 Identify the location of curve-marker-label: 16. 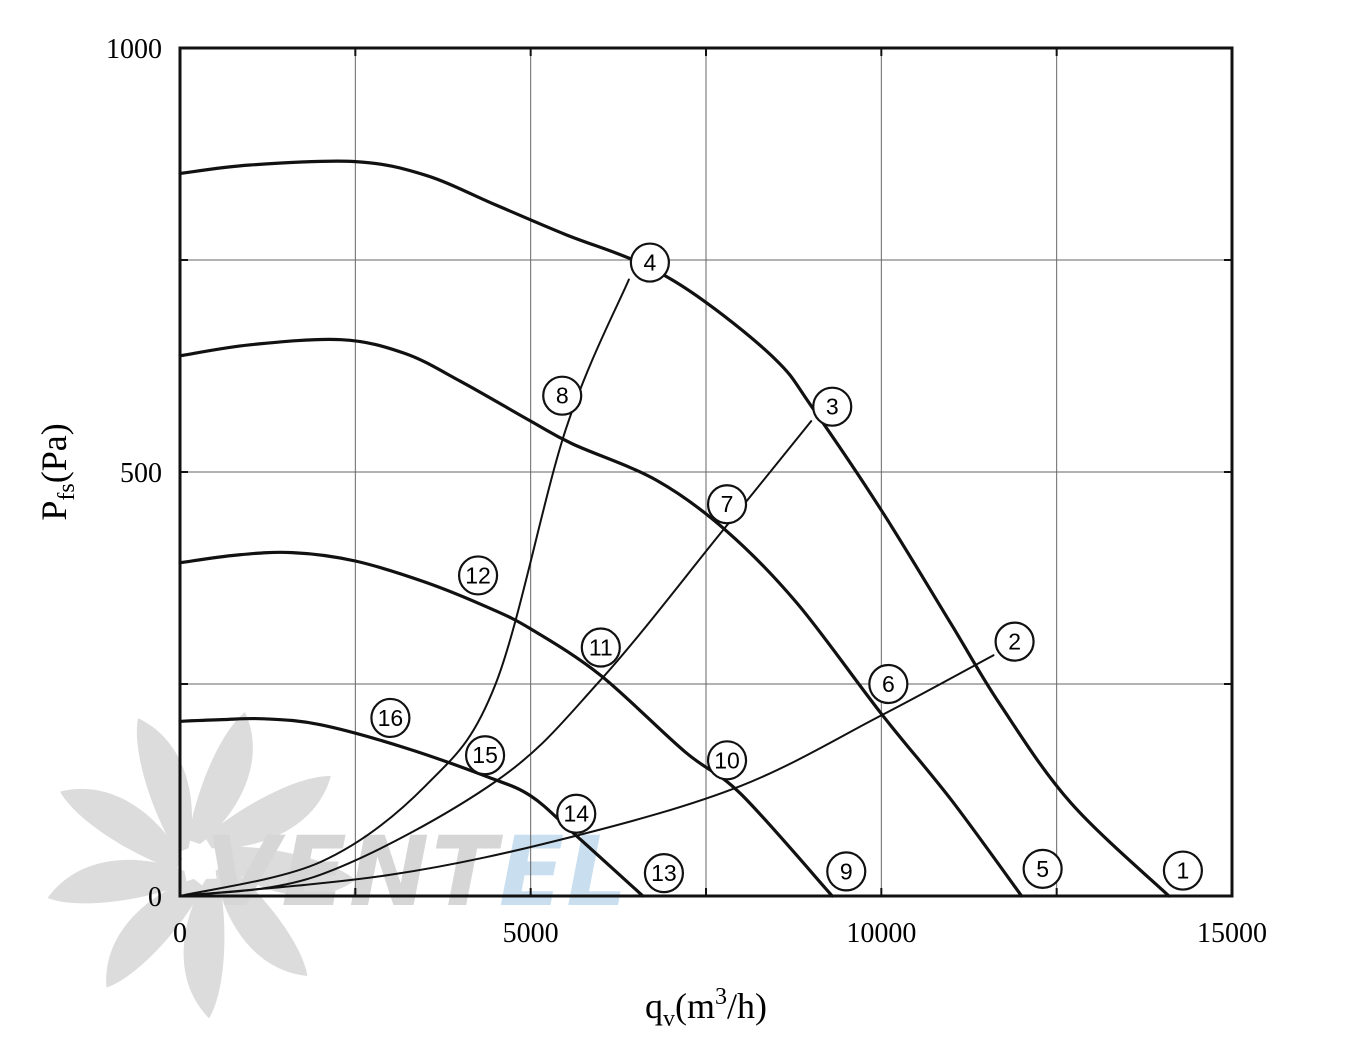
(391, 718).